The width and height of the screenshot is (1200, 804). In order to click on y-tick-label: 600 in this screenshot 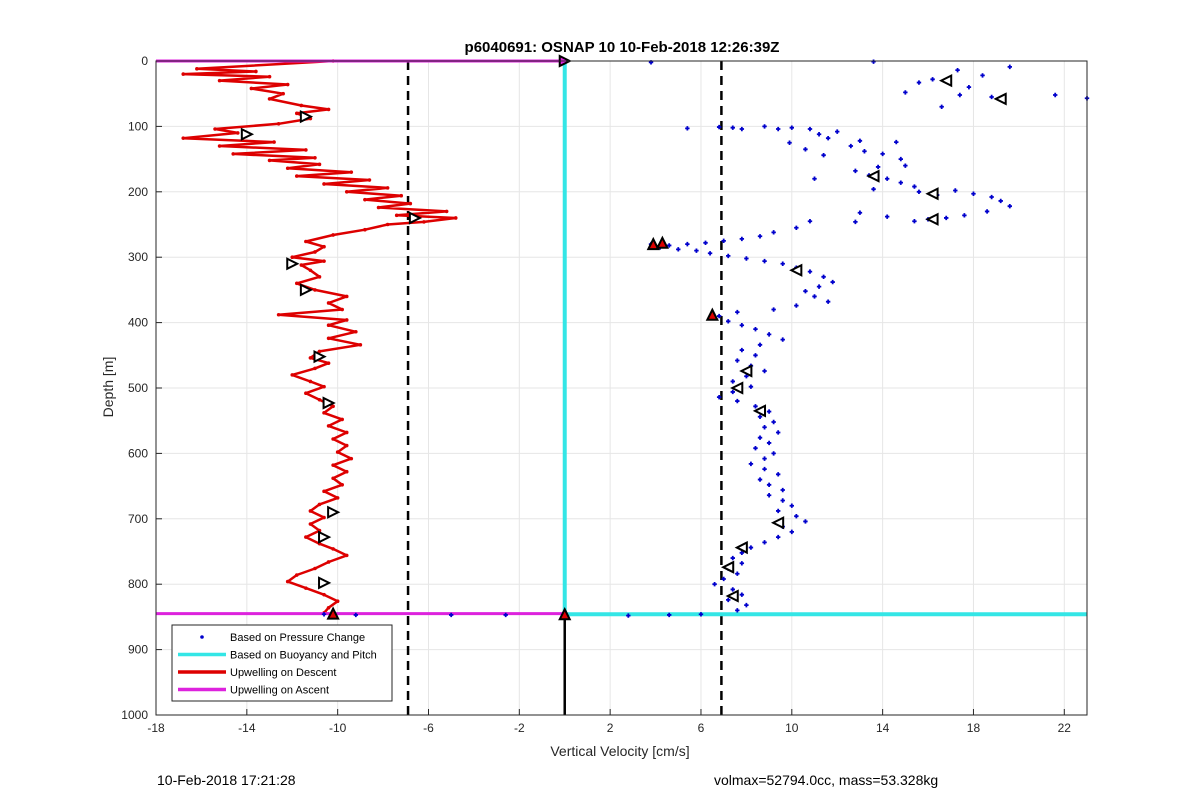, I will do `click(138, 453)`.